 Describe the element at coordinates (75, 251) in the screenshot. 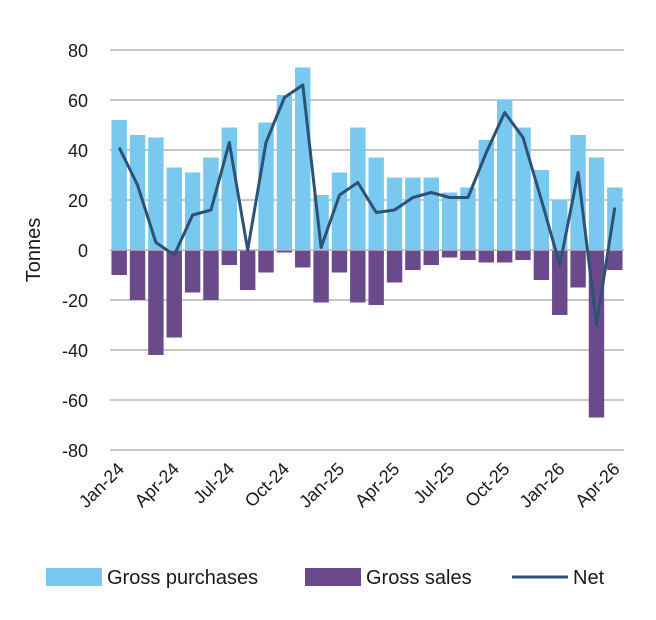

I see `y-tick-labels: 80 60 40 20 0 -20 -40 -60 -80` at that location.